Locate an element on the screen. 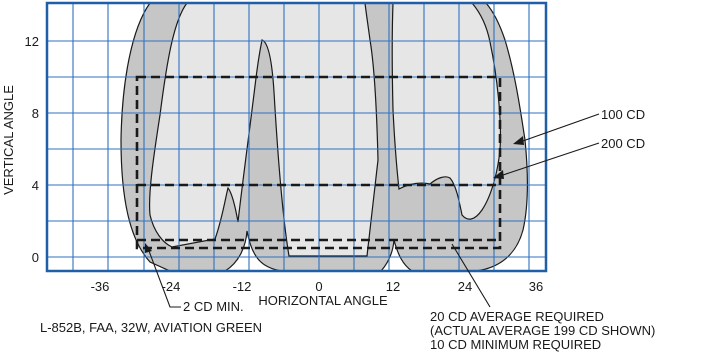  x-tick-labels: -36 -24 -12 0 12 24 36 is located at coordinates (317, 286).